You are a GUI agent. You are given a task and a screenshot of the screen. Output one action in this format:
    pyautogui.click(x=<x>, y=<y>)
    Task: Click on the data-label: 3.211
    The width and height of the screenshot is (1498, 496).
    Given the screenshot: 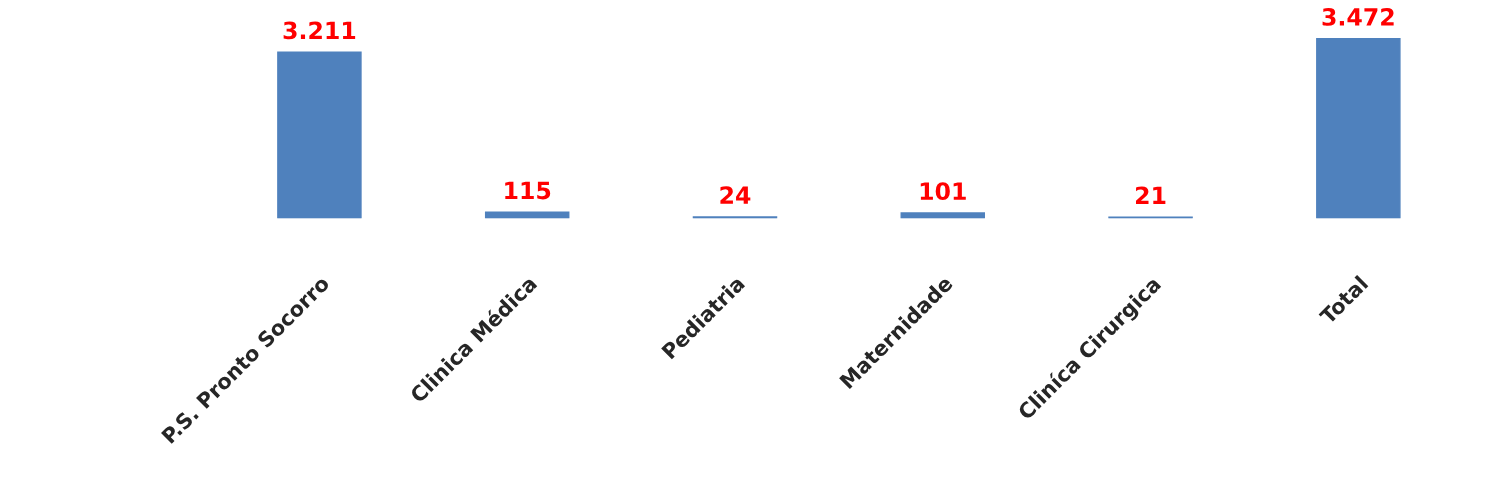 What is the action you would take?
    pyautogui.click(x=319, y=30)
    